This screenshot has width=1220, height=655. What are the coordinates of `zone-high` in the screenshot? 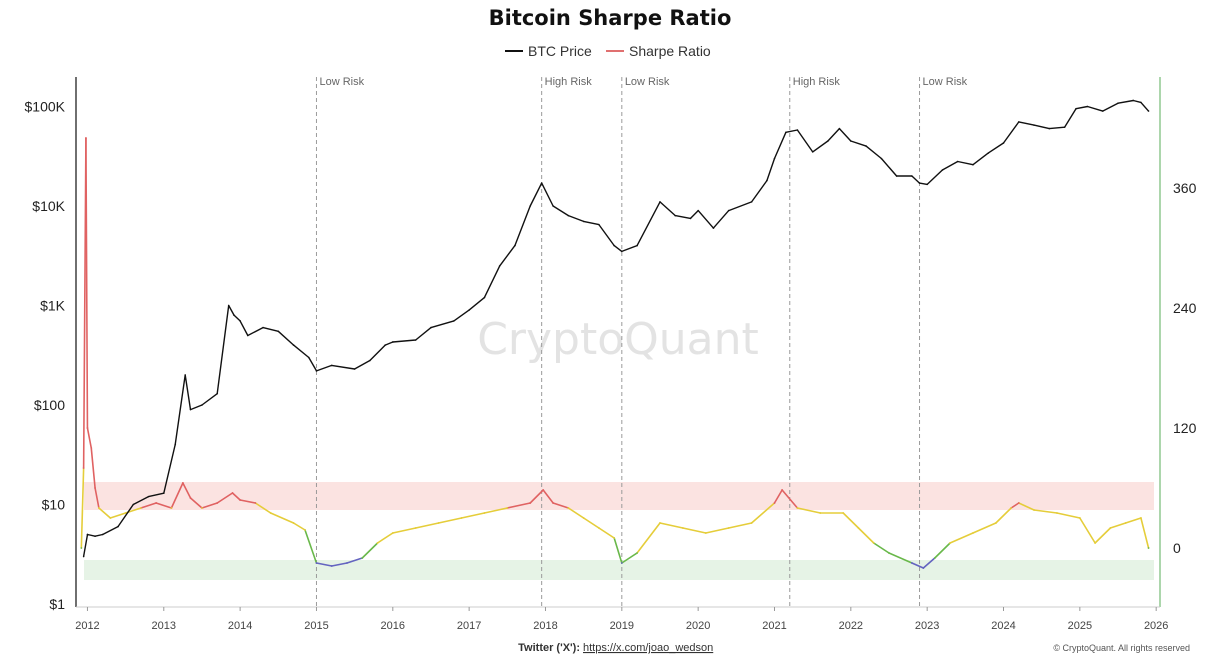 It's located at (619, 496).